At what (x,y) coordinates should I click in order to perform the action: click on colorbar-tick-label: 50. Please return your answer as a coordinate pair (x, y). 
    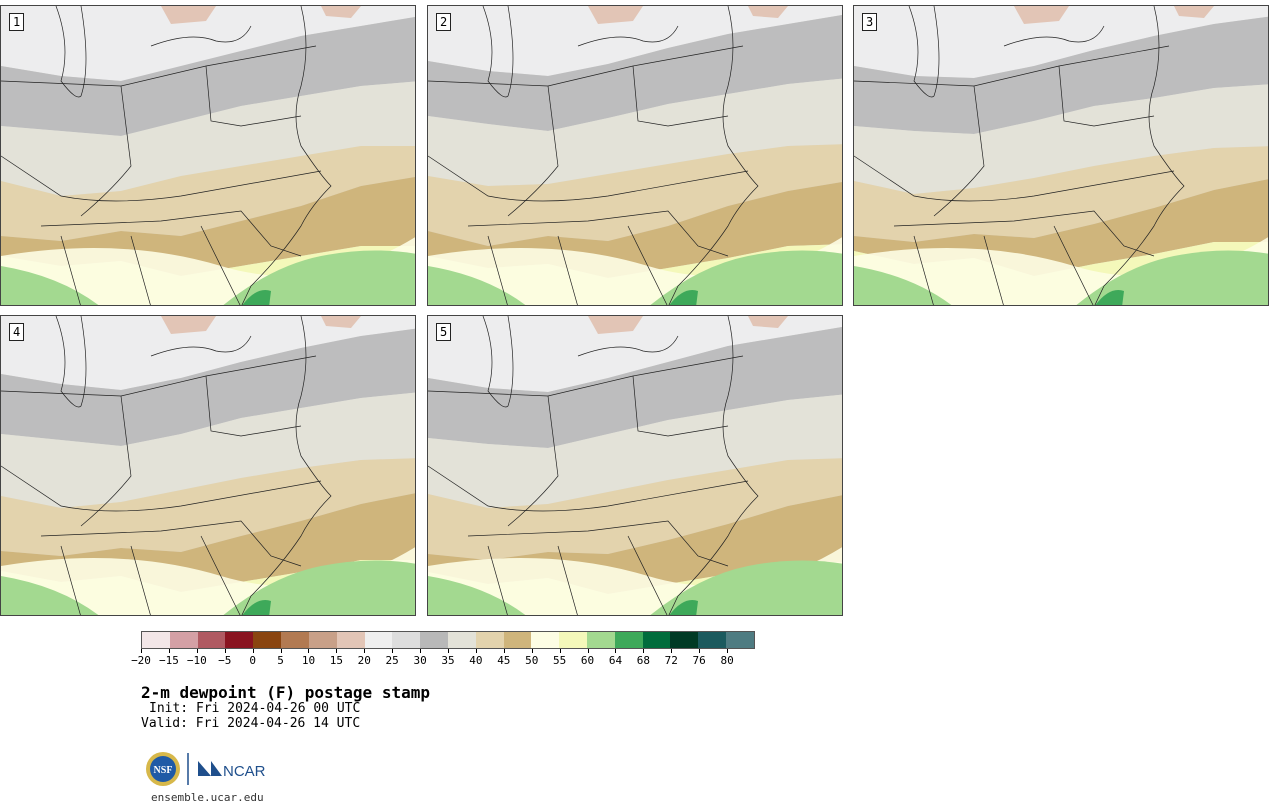
    Looking at the image, I should click on (532, 660).